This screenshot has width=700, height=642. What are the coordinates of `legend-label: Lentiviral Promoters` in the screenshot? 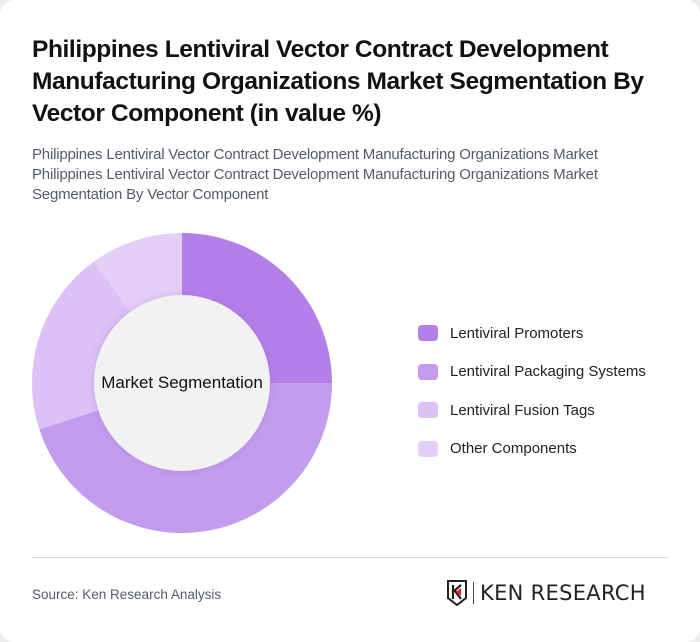 It's located at (517, 333).